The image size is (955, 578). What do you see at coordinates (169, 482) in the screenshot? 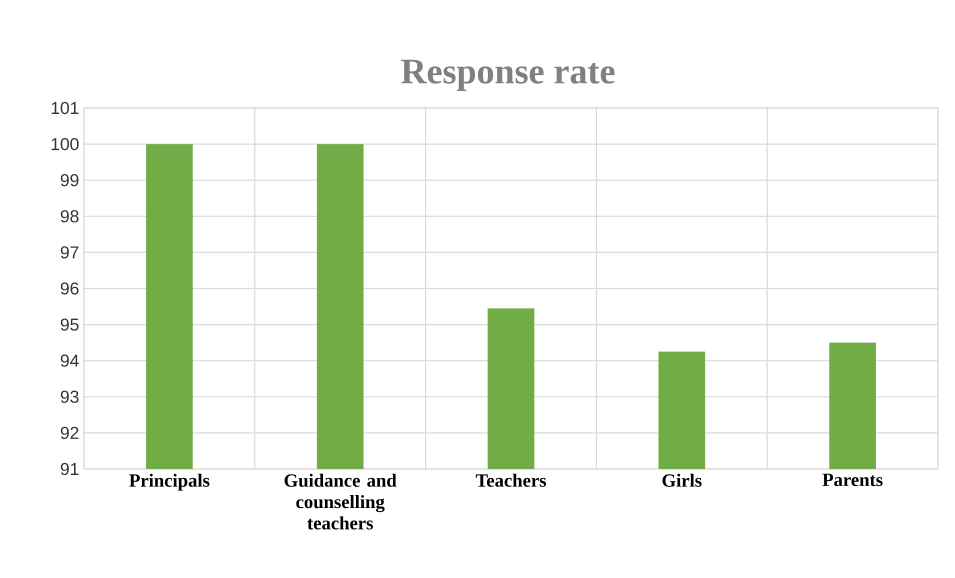
I see `x-tick-label: Principals` at bounding box center [169, 482].